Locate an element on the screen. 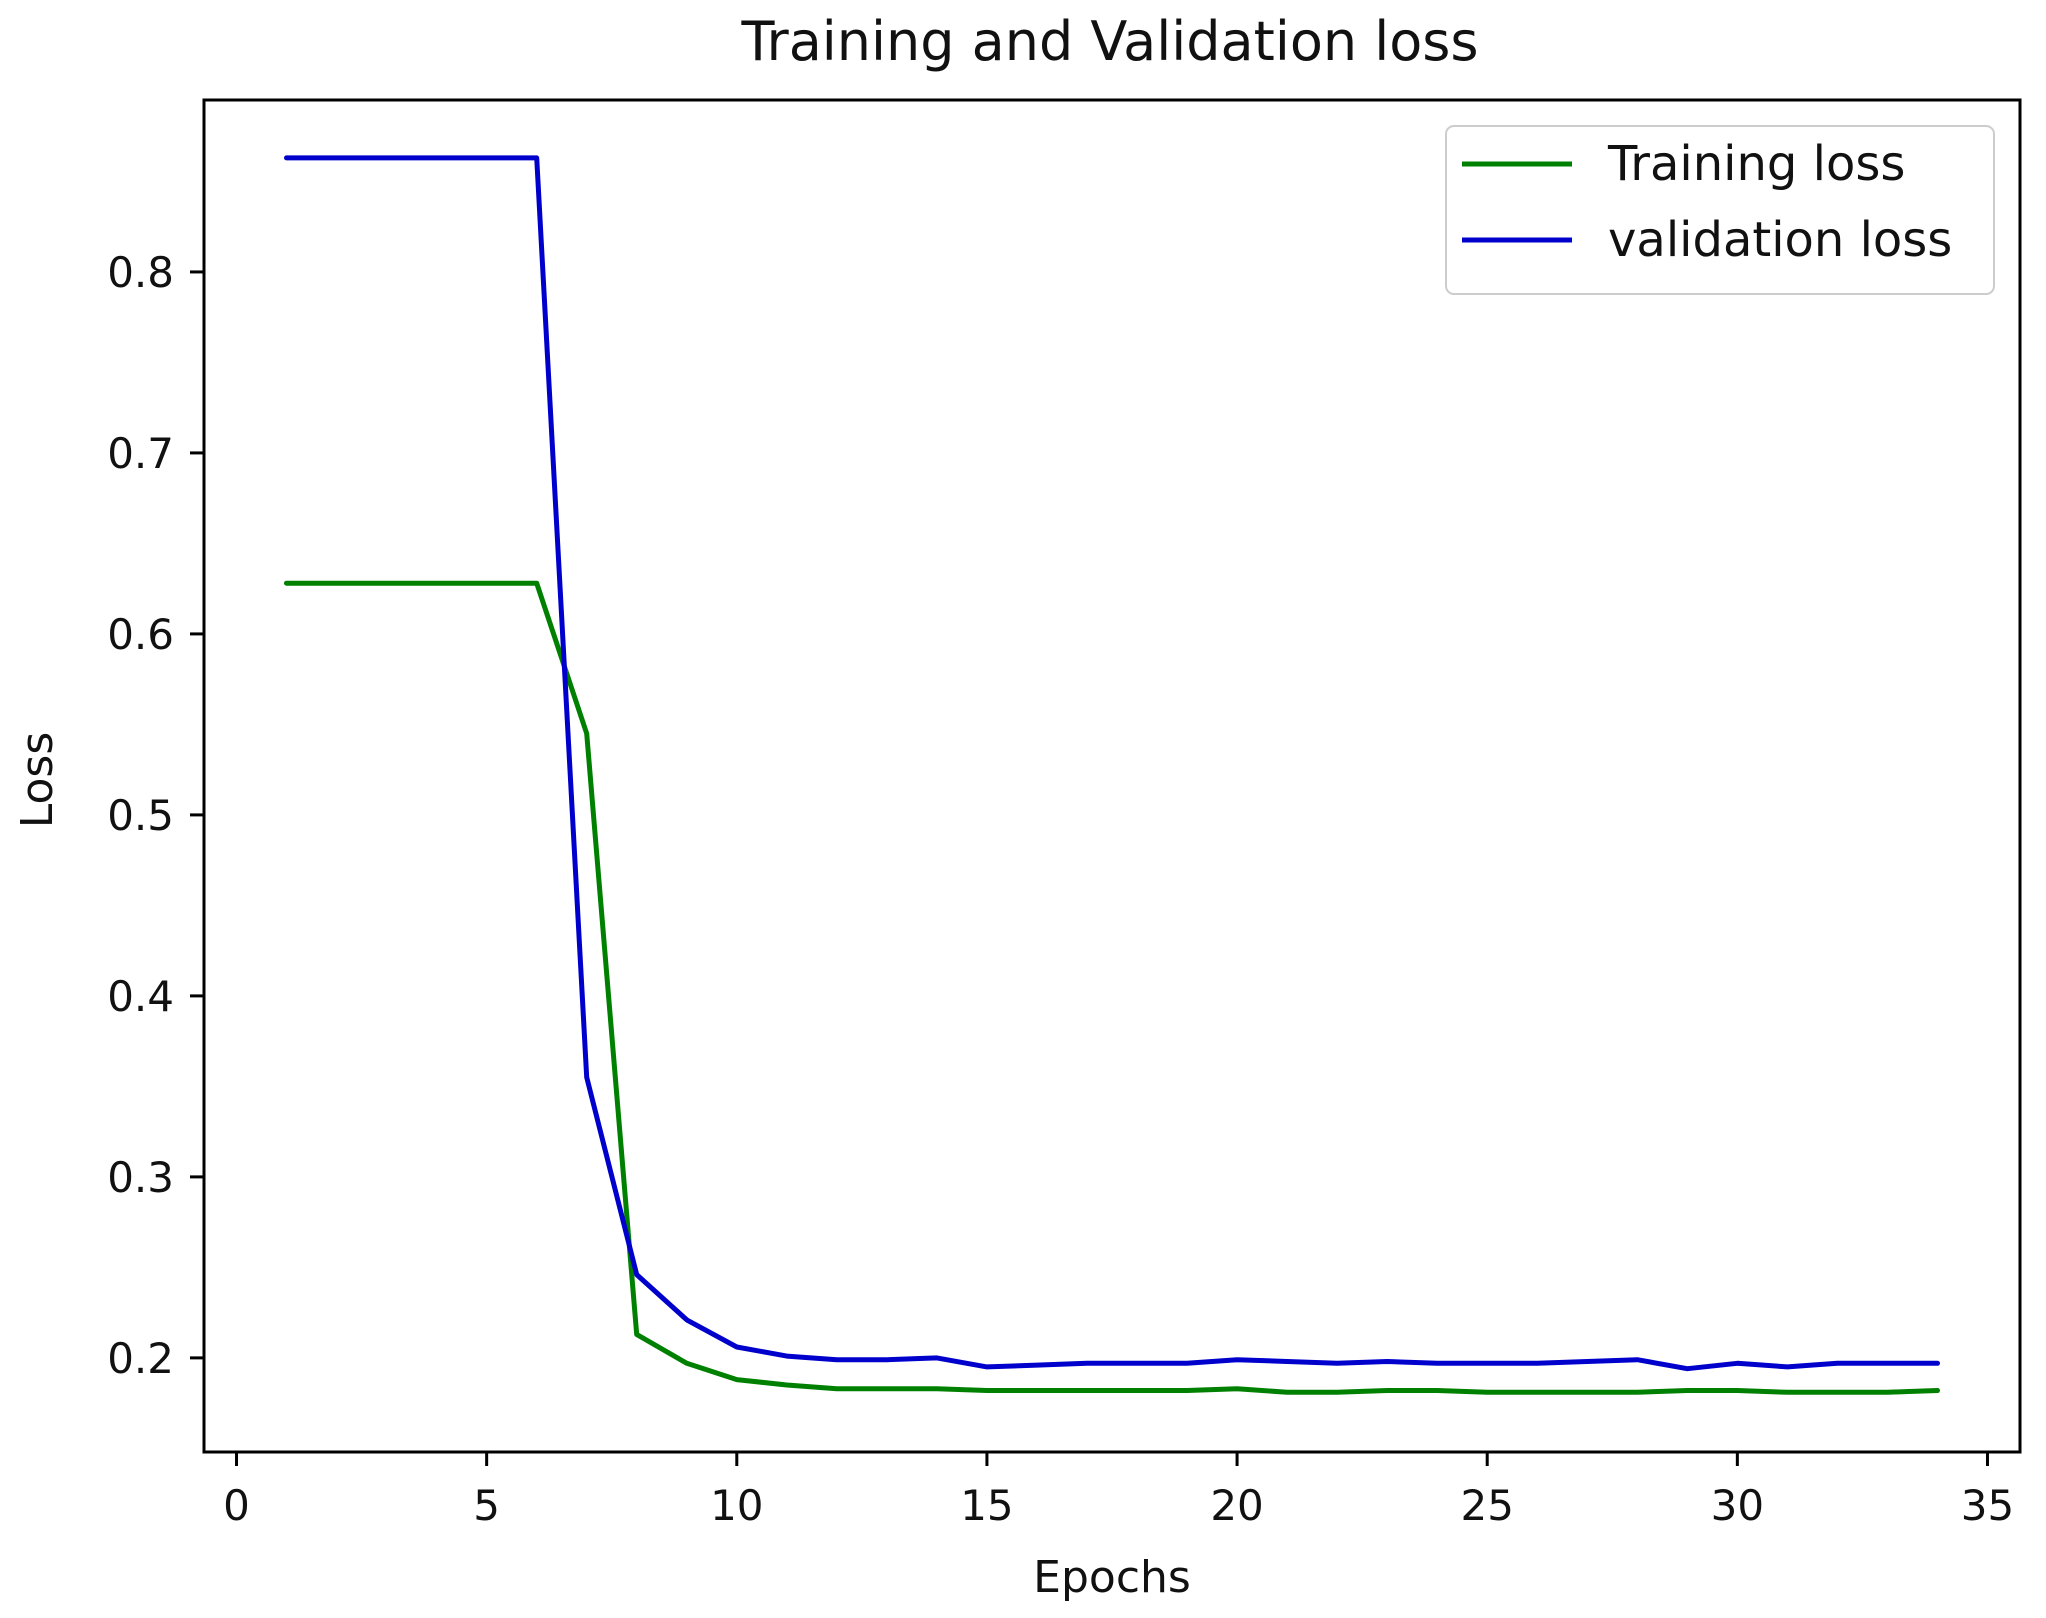  x-tick-label: 25 is located at coordinates (1486, 1505).